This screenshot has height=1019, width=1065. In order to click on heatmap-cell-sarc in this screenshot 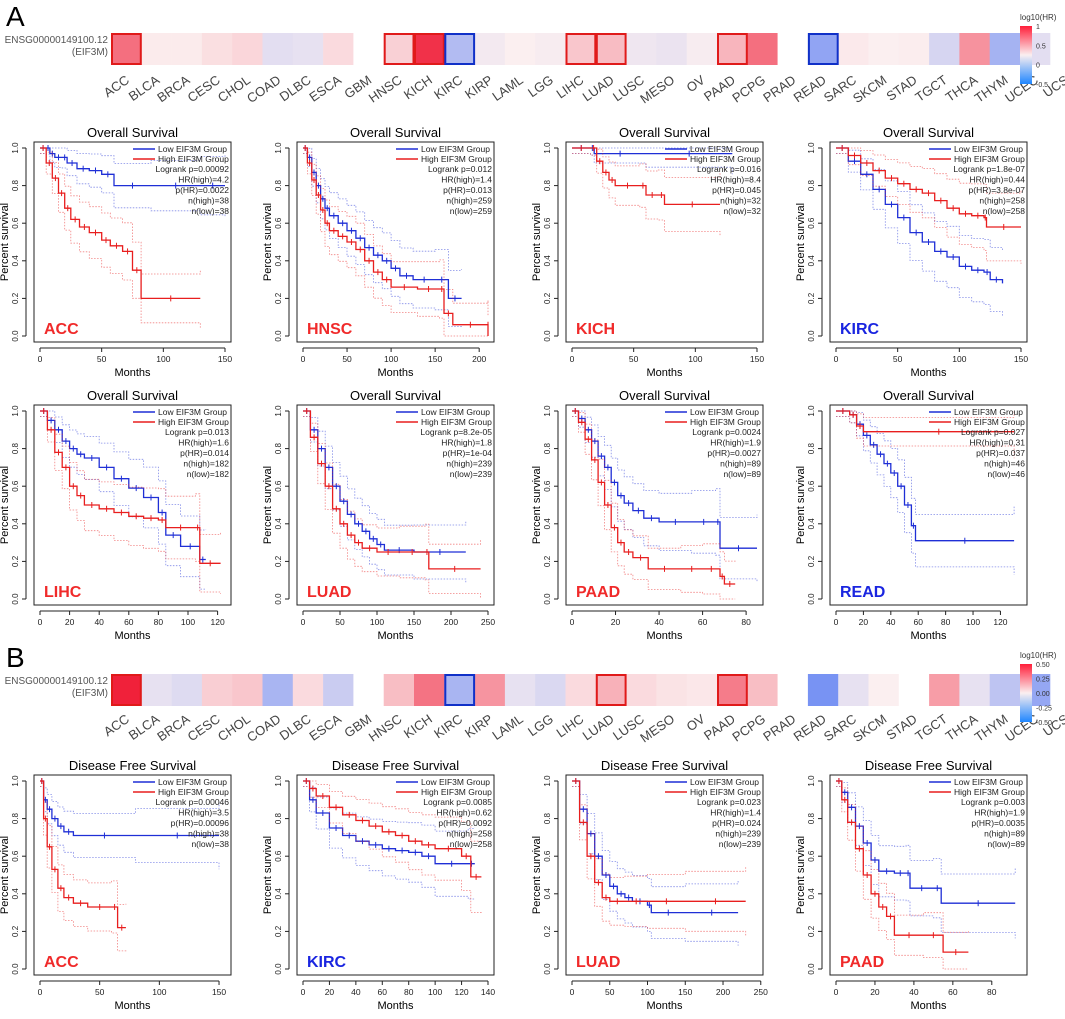, I will do `click(853, 690)`.